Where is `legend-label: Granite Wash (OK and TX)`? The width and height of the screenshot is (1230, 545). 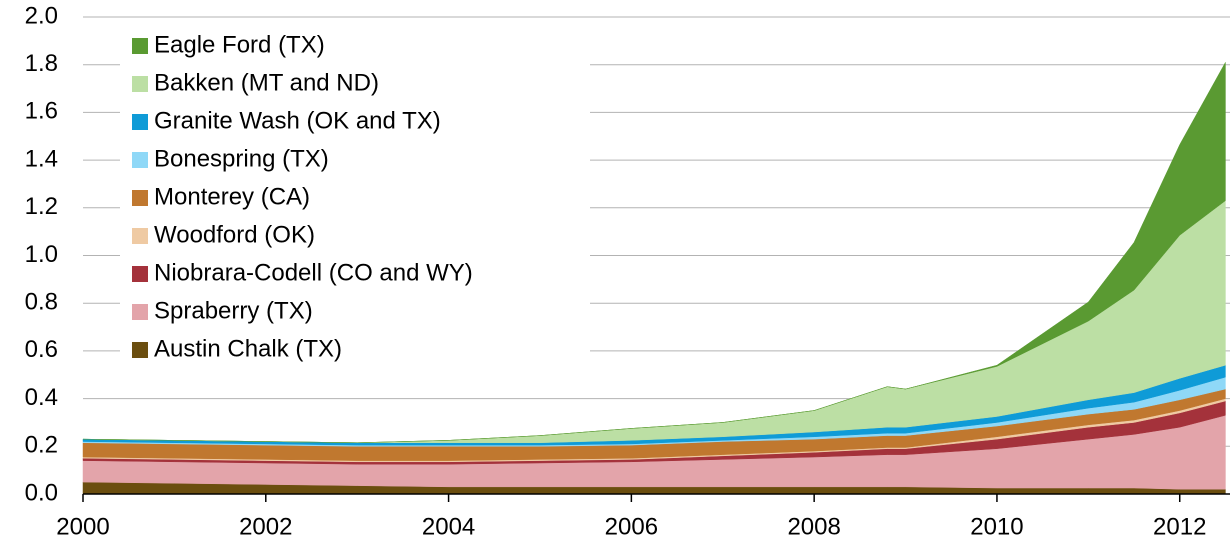 legend-label: Granite Wash (OK and TX) is located at coordinates (297, 120).